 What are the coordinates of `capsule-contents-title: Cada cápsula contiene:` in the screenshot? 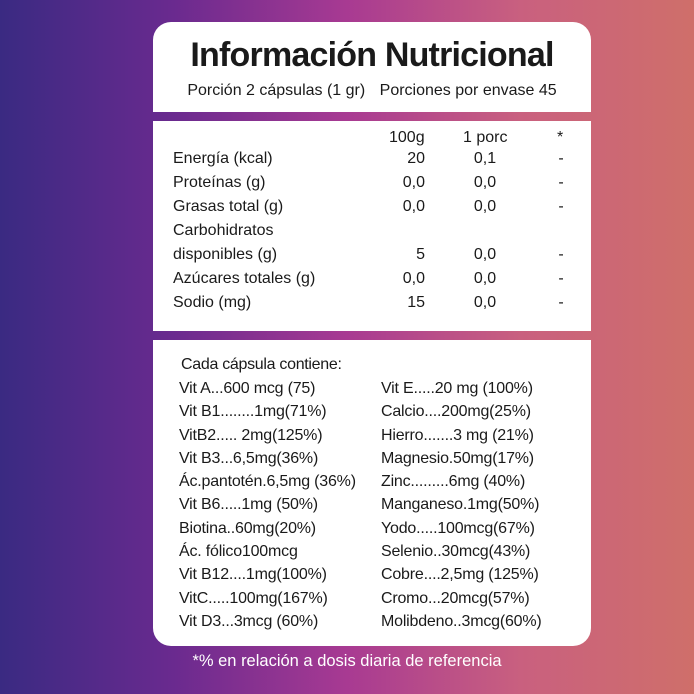 It's located at (261, 364).